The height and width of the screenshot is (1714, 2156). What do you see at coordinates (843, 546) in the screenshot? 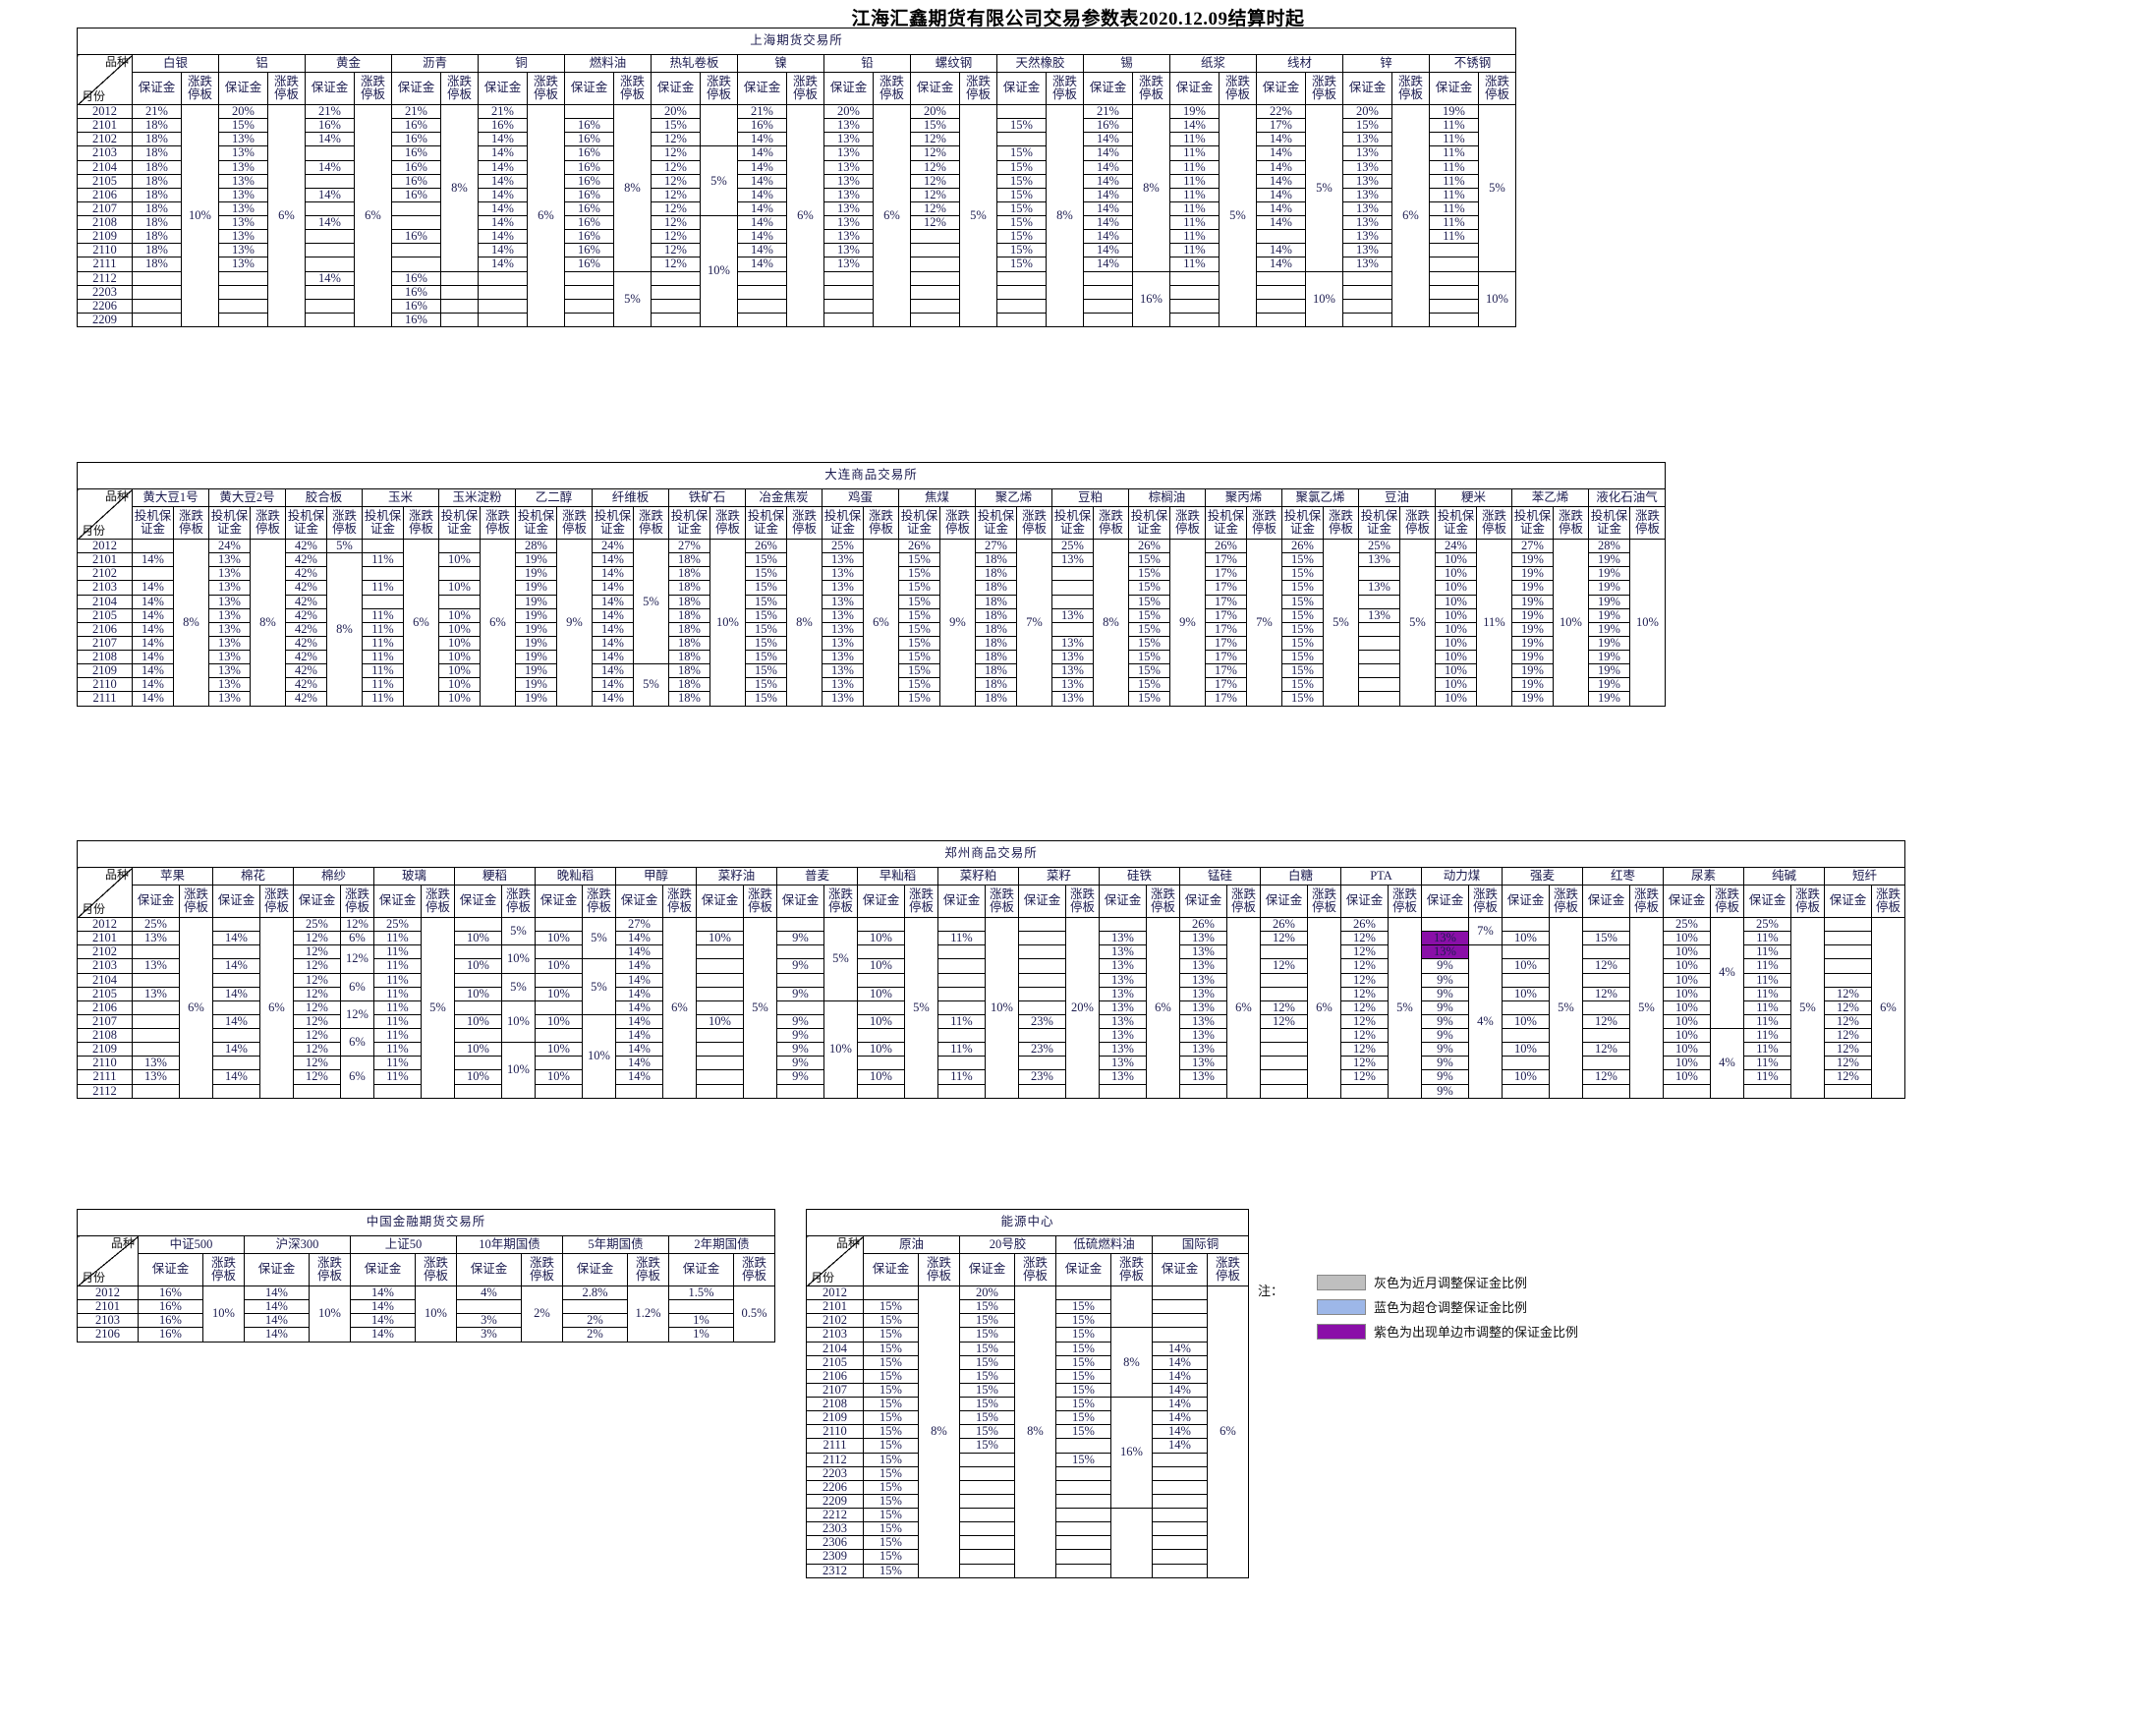
I see `margin-cell: 25%` at bounding box center [843, 546].